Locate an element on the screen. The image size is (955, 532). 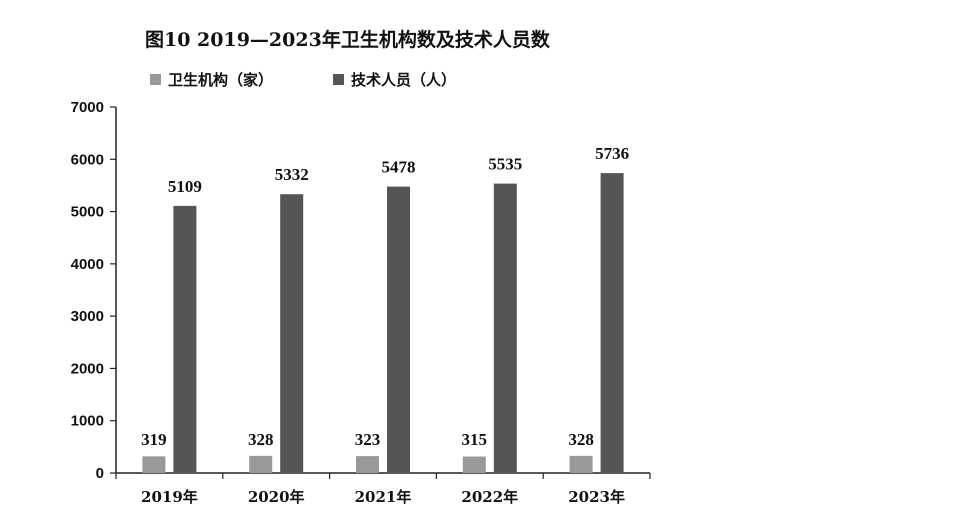
data-label-technicians: 5332 is located at coordinates (292, 174).